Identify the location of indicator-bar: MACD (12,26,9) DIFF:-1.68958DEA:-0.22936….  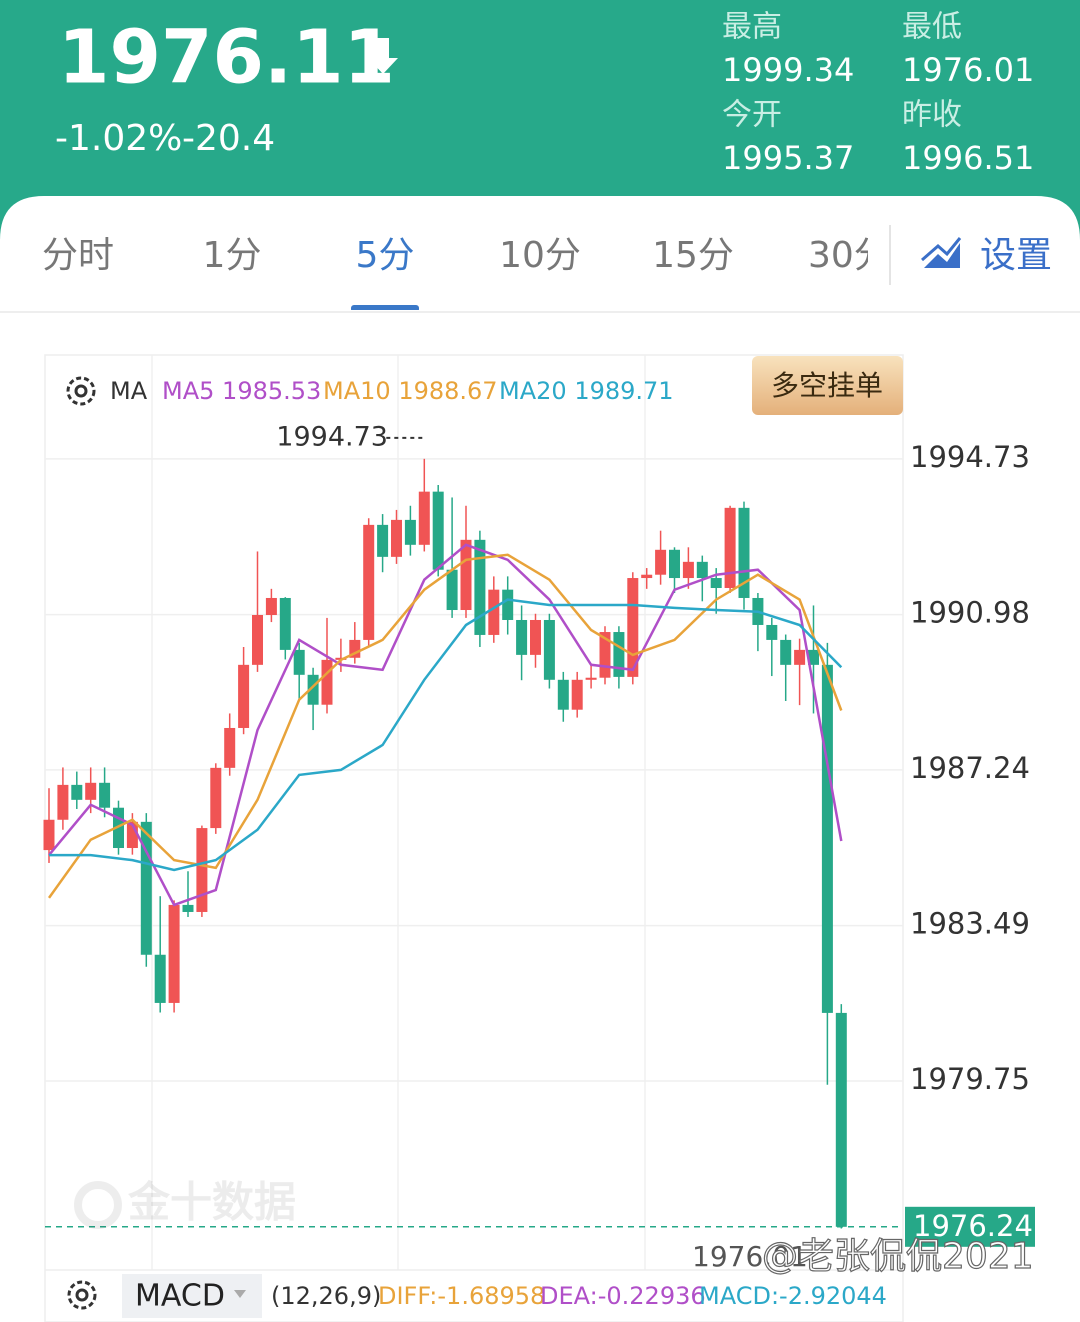
(477, 1296).